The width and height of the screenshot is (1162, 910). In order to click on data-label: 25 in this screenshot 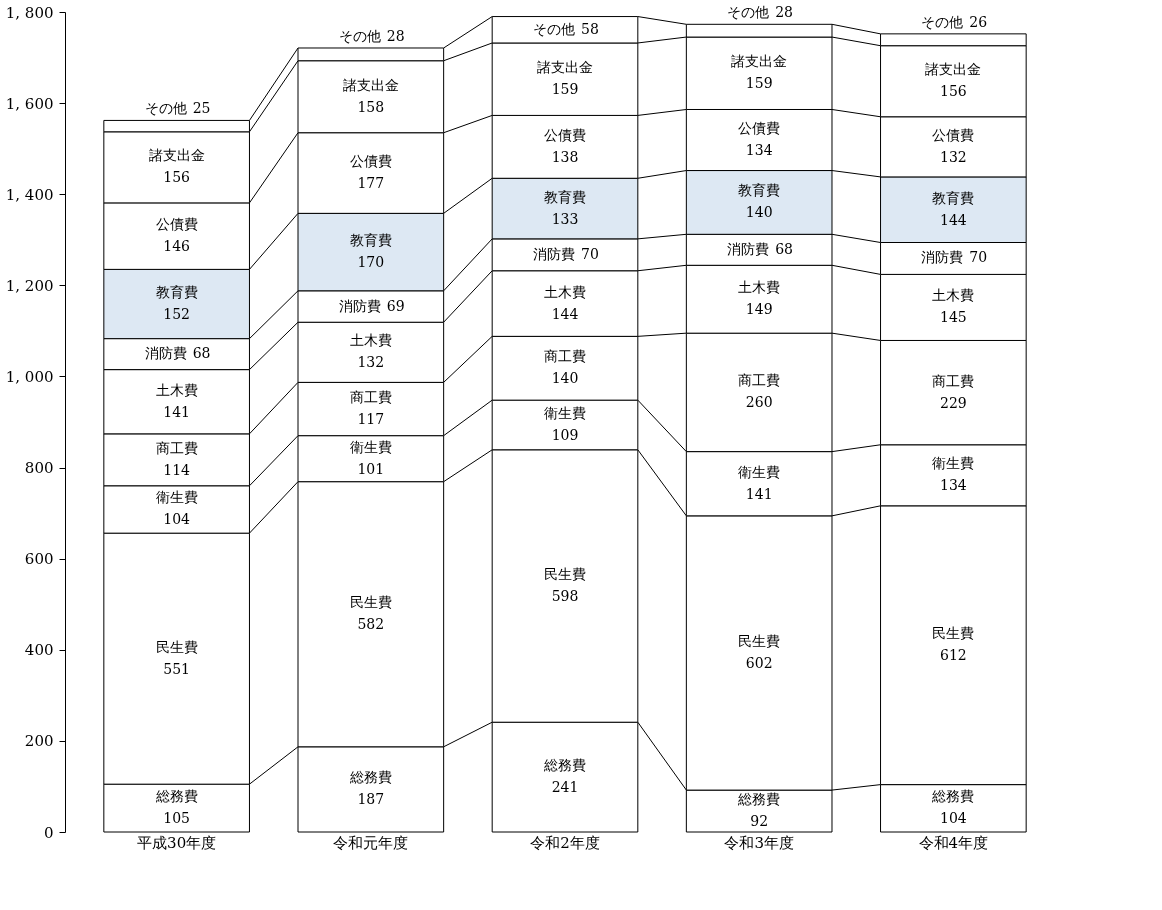, I will do `click(201, 108)`.